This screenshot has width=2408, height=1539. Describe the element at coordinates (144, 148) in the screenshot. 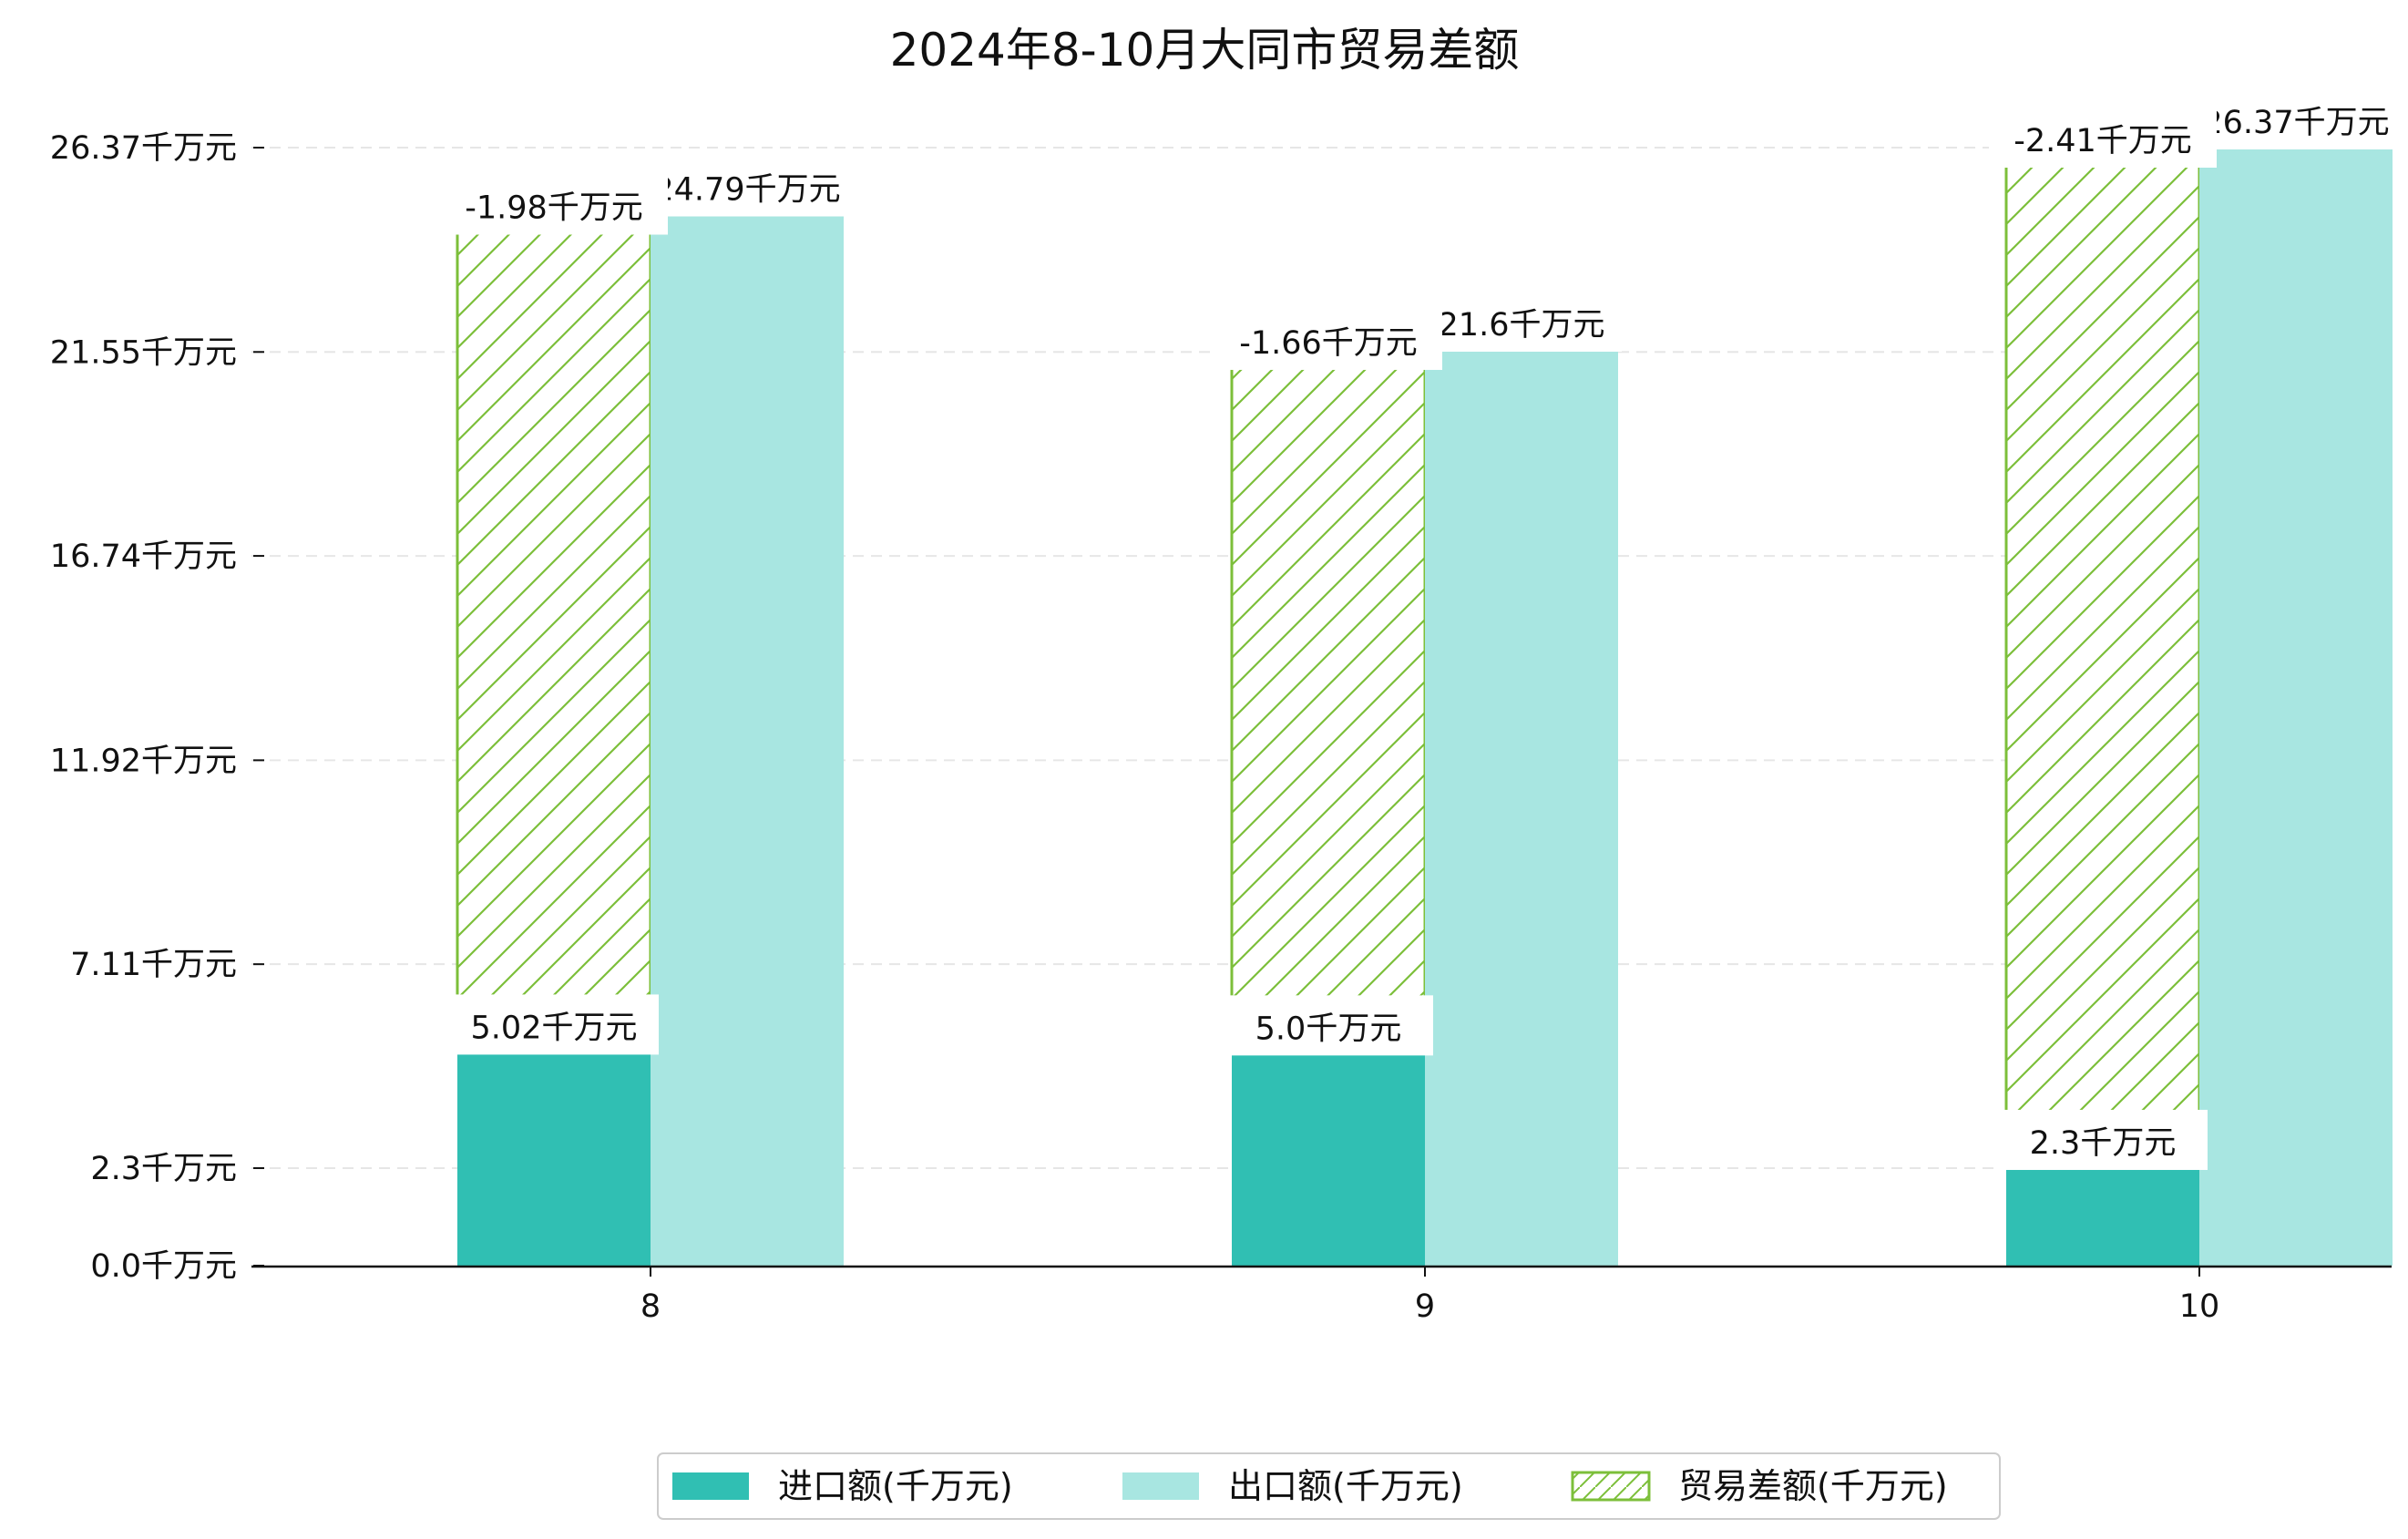

I see `y-tick-label: 26.37千万元` at that location.